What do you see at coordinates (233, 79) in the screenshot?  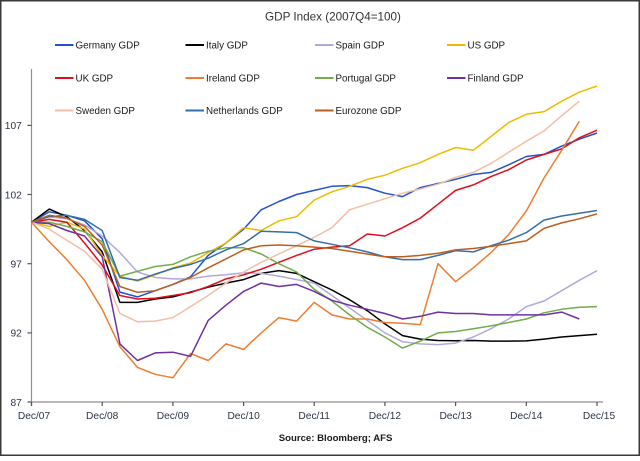 I see `svg-text: Ireland GDP` at bounding box center [233, 79].